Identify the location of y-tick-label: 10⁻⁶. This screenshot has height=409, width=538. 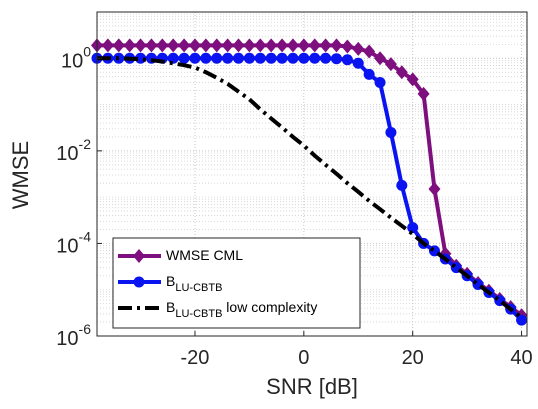
(73, 335).